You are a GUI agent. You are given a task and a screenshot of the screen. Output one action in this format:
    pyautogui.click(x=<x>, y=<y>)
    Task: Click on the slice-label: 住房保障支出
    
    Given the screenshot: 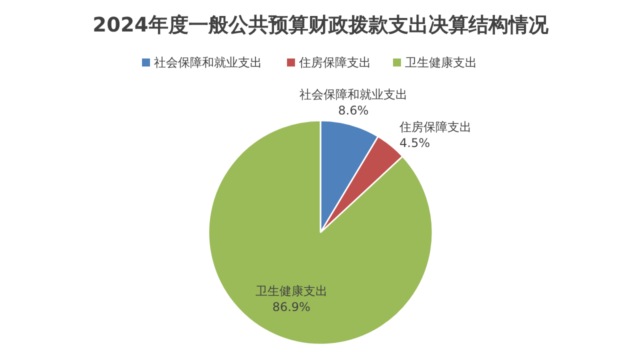 What is the action you would take?
    pyautogui.click(x=435, y=127)
    